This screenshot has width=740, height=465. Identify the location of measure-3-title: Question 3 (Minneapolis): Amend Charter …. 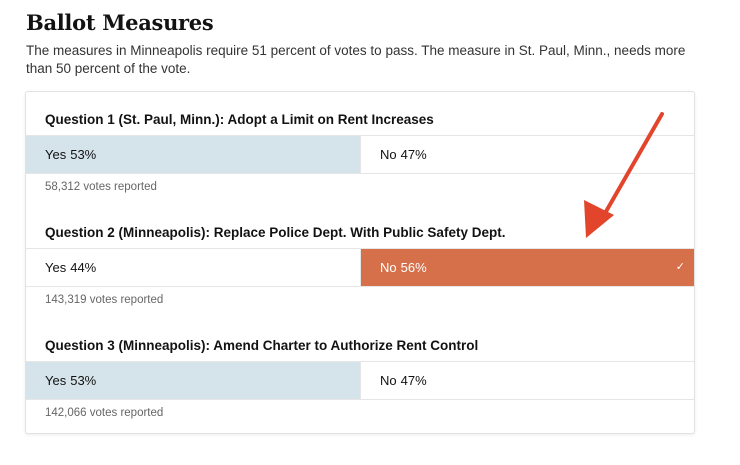
(262, 345).